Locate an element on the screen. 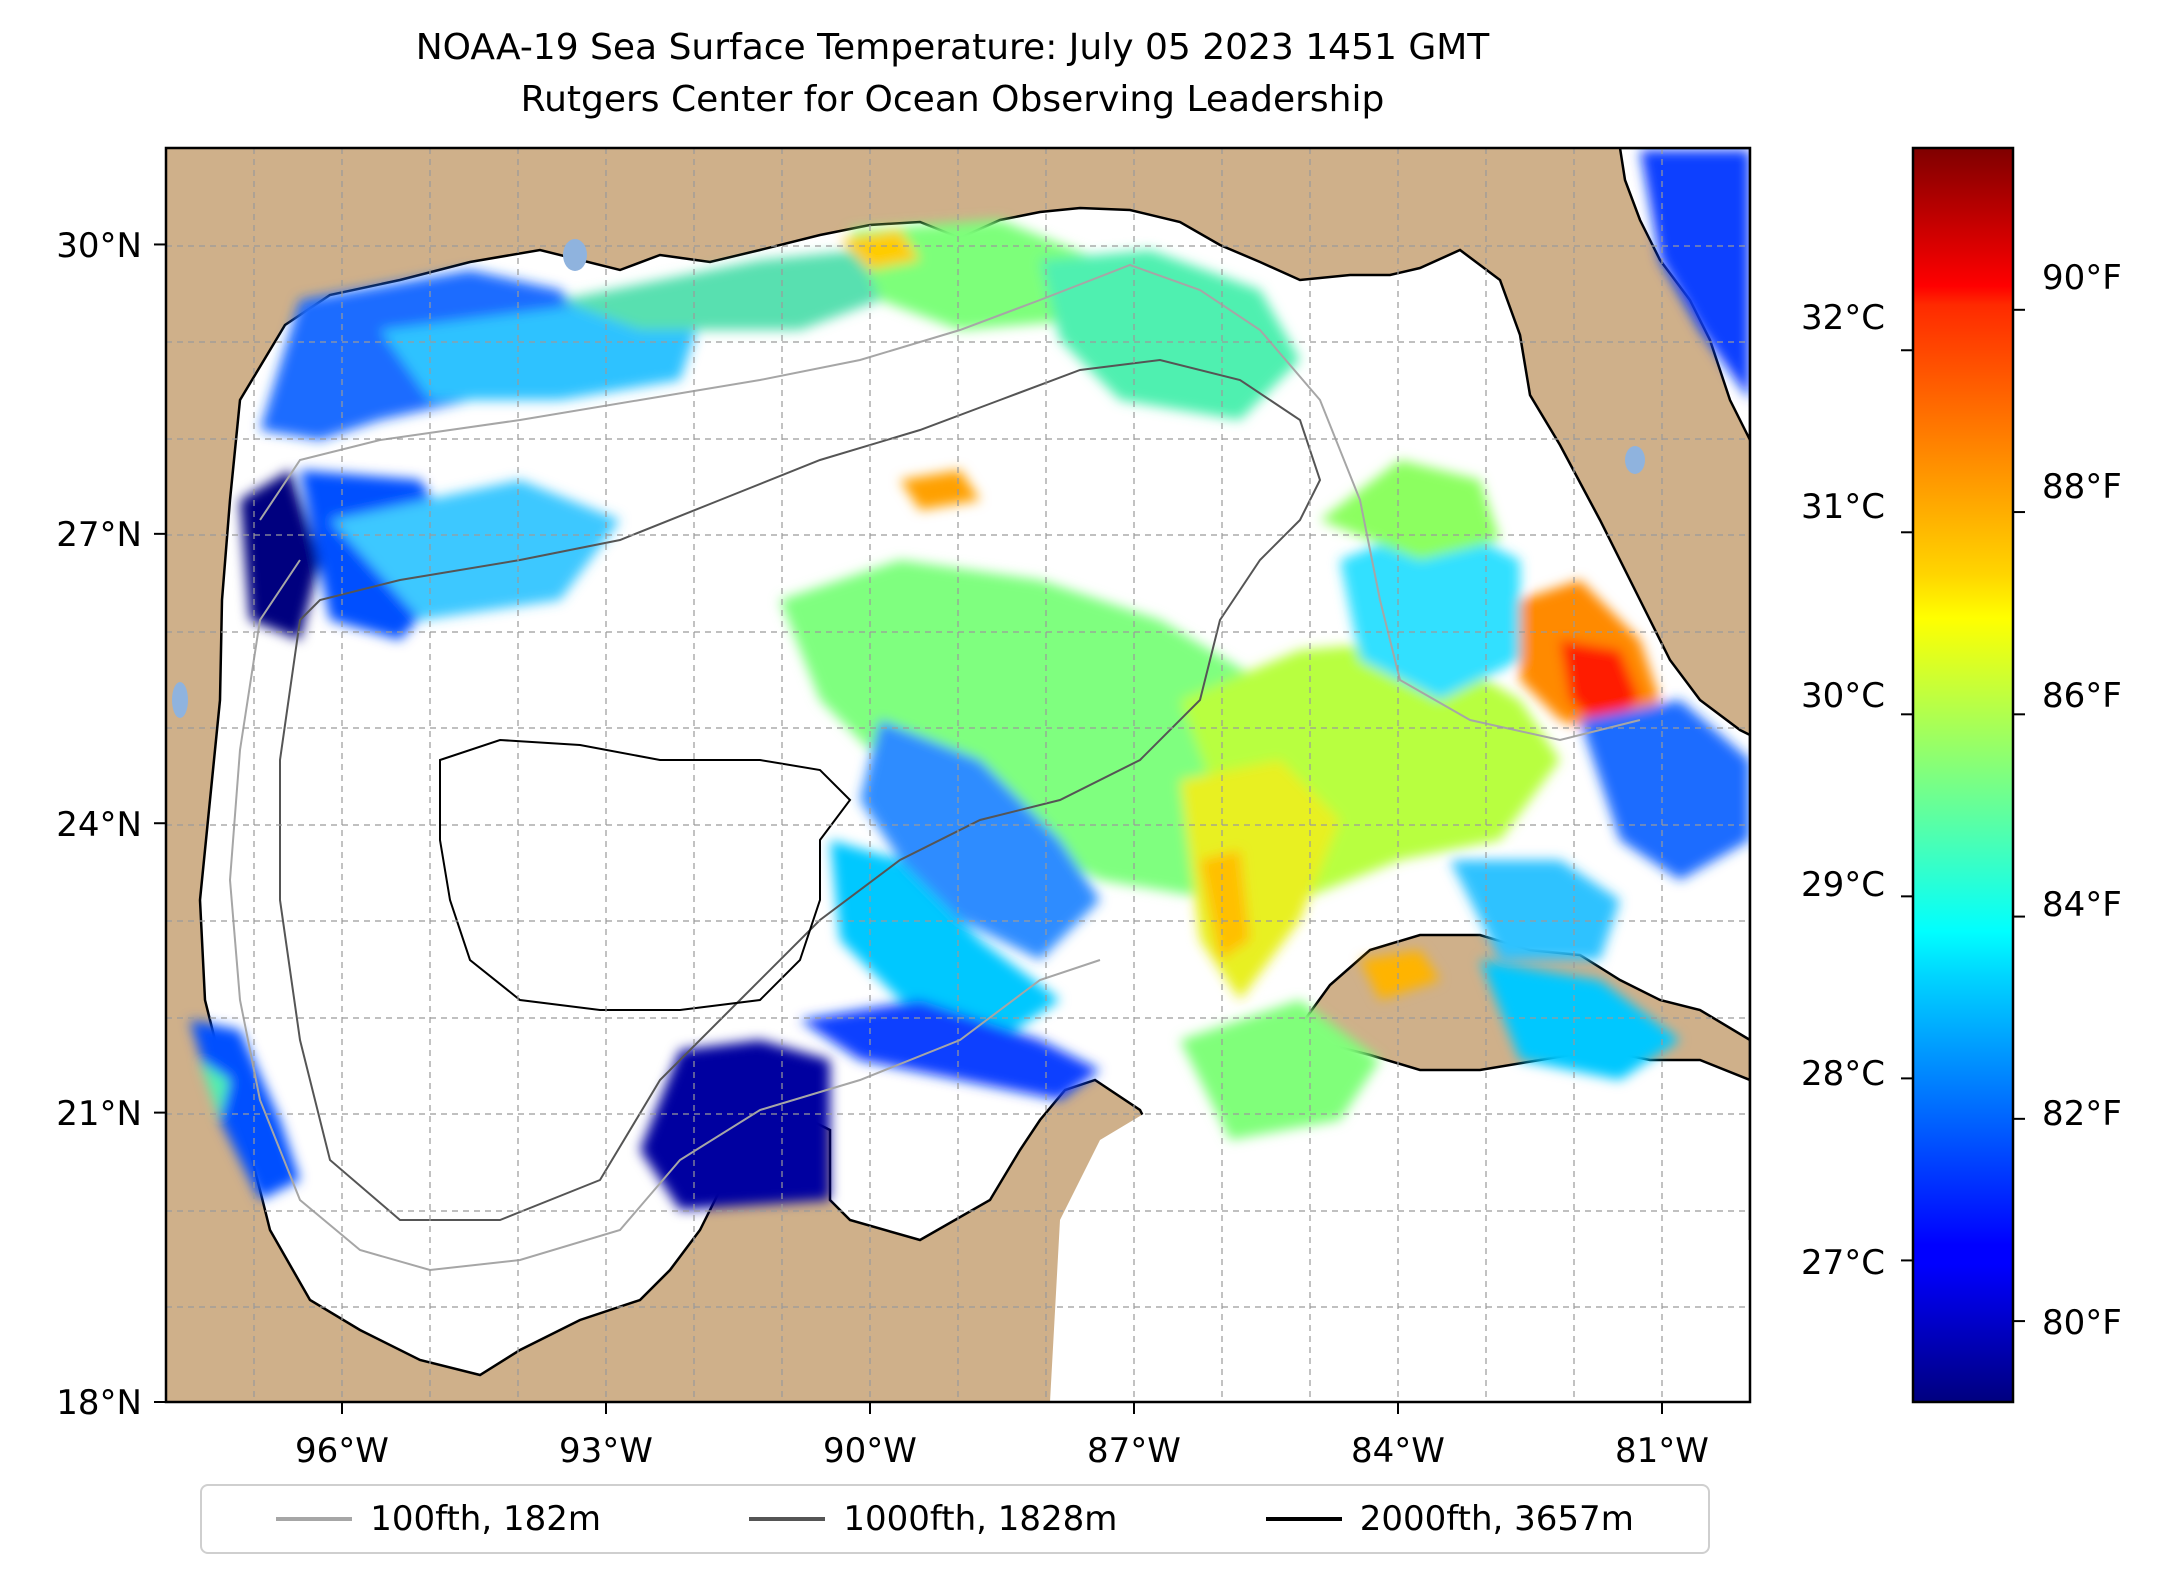 The height and width of the screenshot is (1582, 2160). caribbean-water is located at coordinates (1400, 1256).